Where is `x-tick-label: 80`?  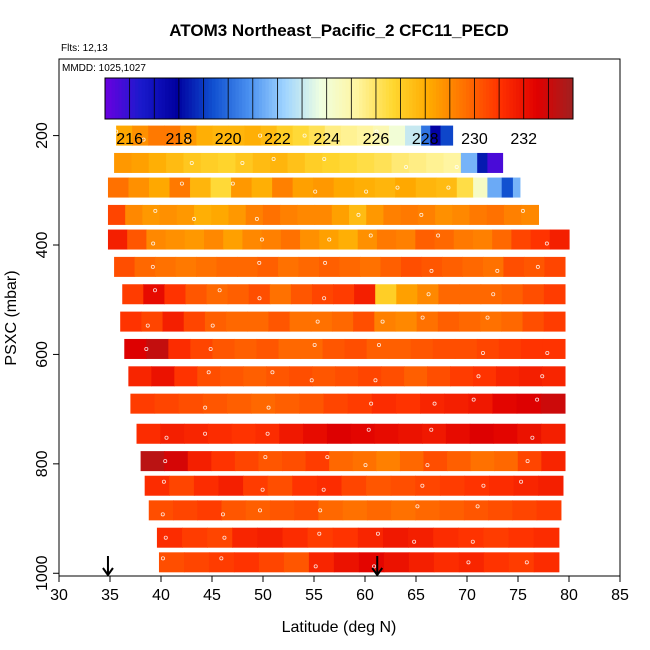 x-tick-label: 80 is located at coordinates (569, 595).